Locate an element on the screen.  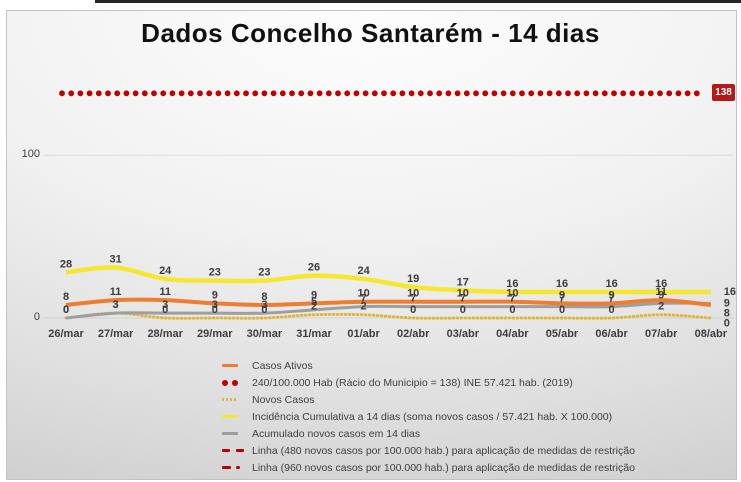
incidencia-cumulativa-legend-marker-icon is located at coordinates (237, 416).